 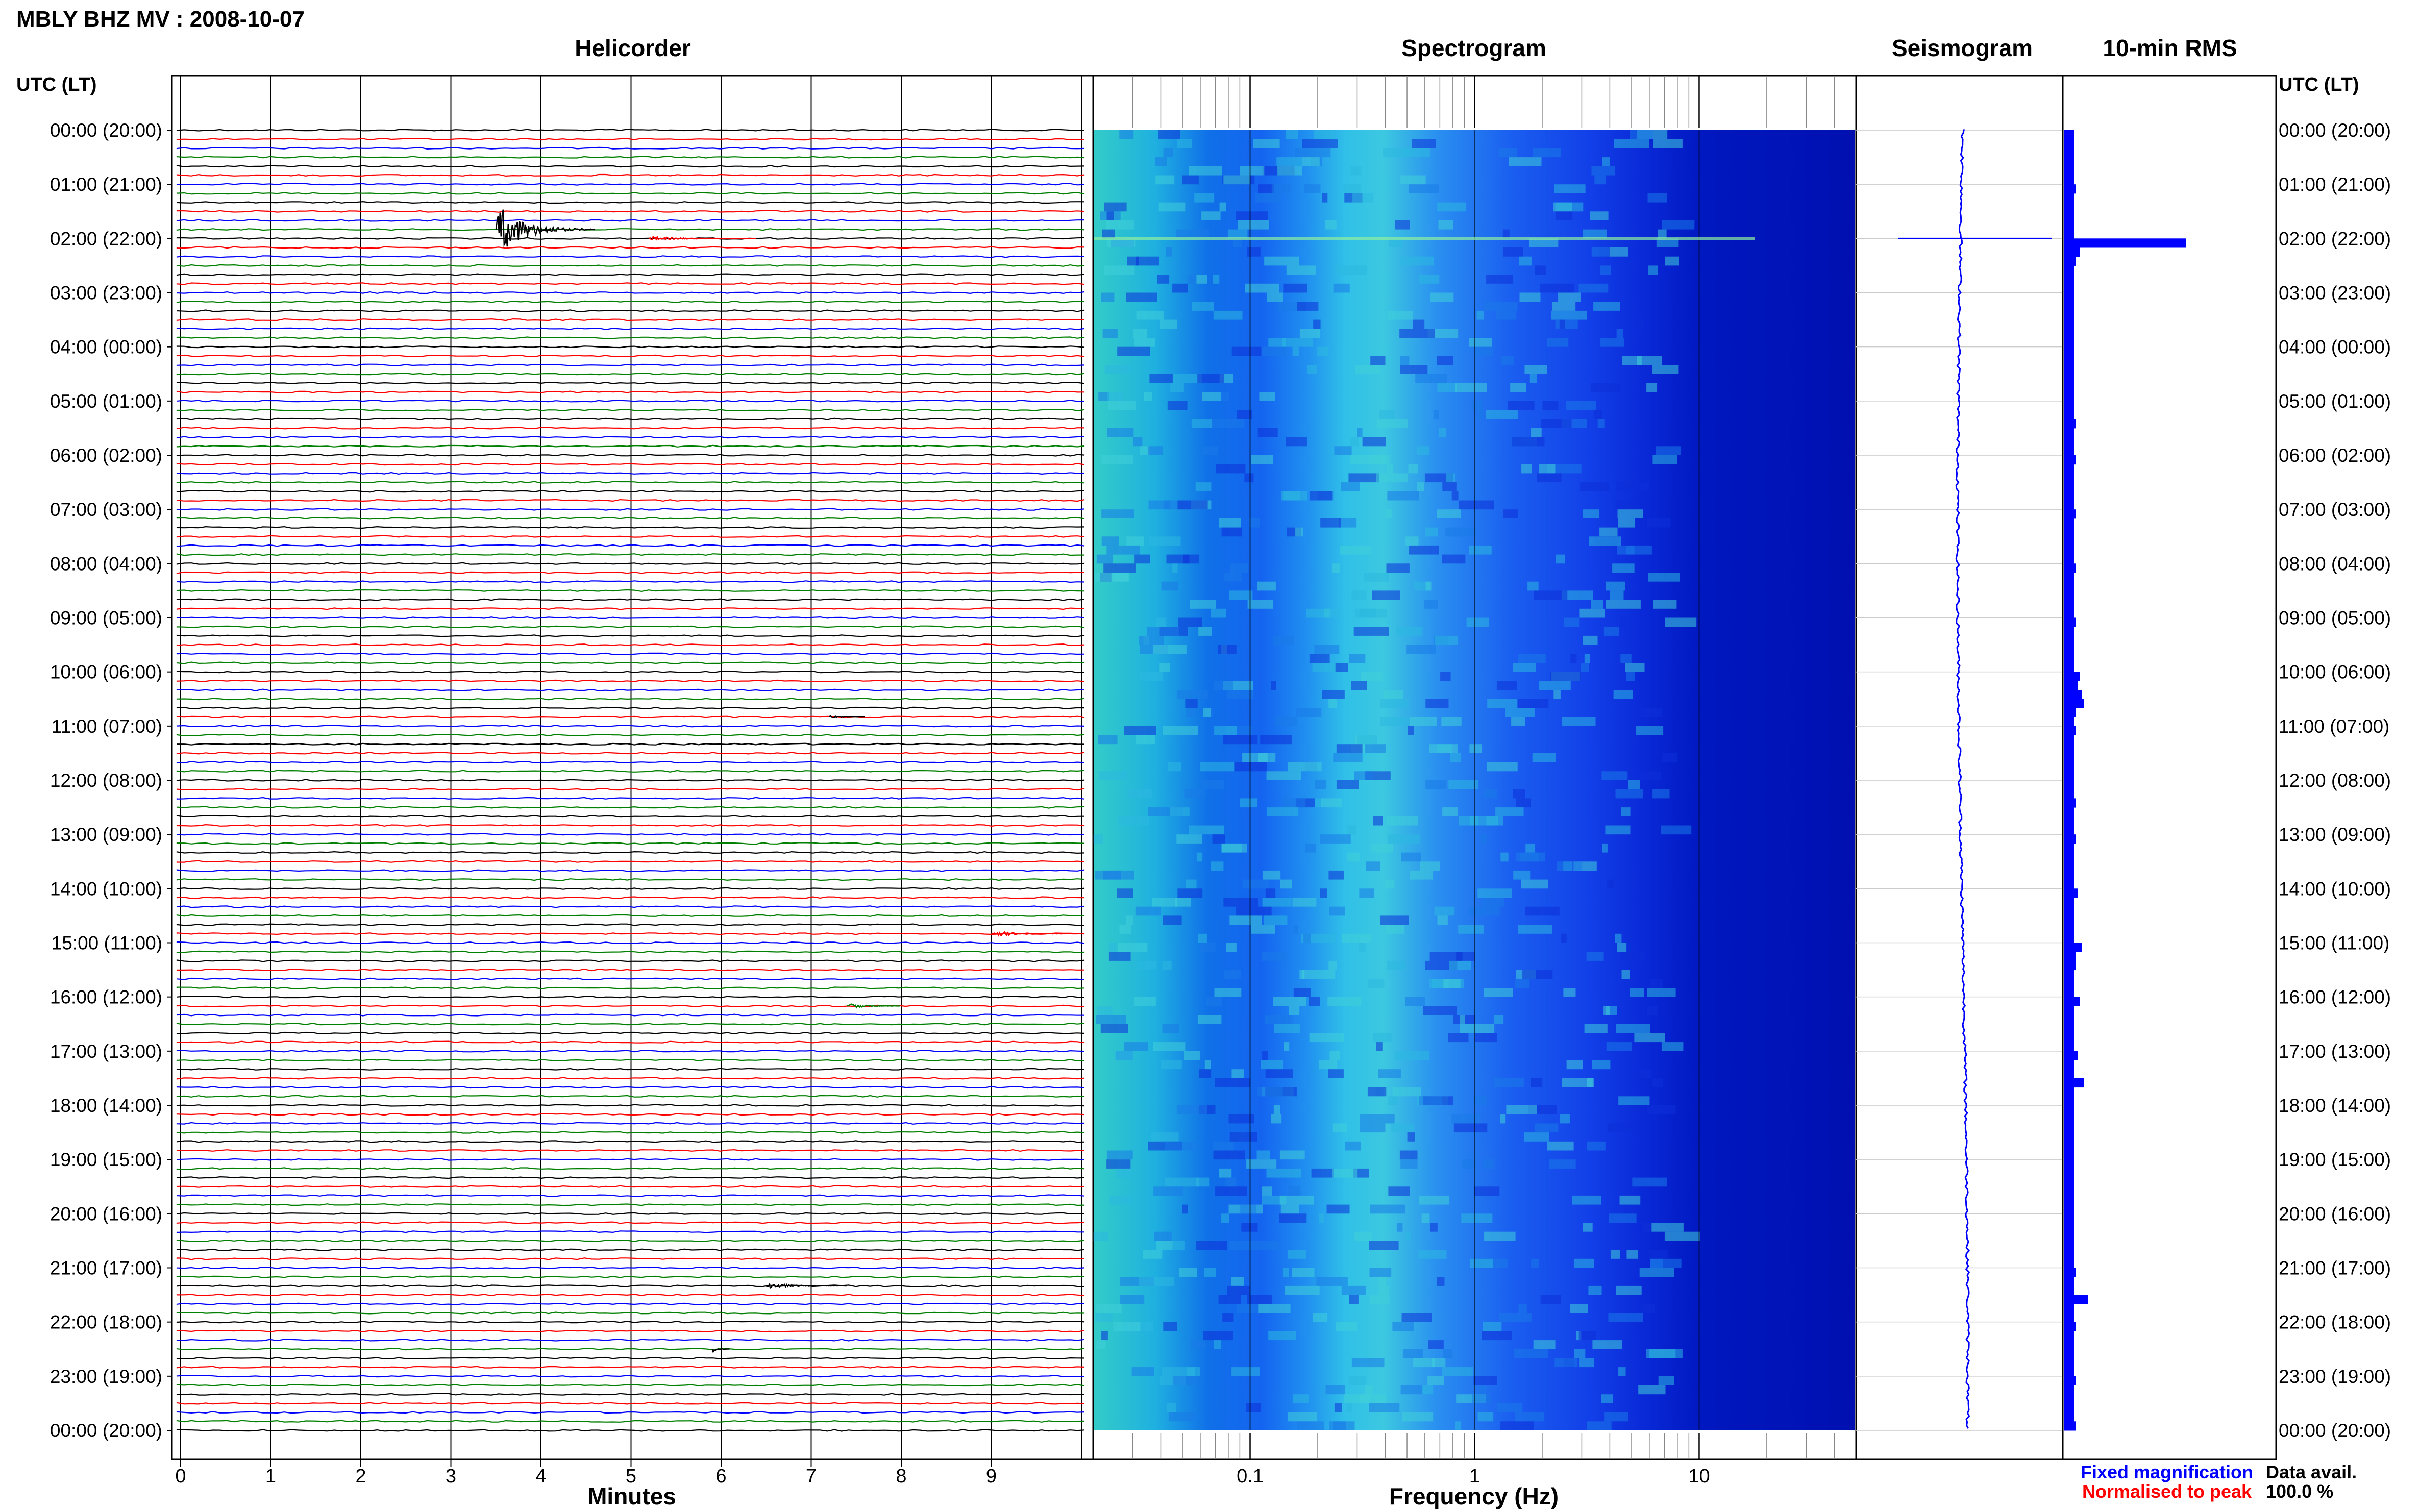 I want to click on figure-title: MBLY BHZ MV : 2008-10-07, so click(x=160, y=19).